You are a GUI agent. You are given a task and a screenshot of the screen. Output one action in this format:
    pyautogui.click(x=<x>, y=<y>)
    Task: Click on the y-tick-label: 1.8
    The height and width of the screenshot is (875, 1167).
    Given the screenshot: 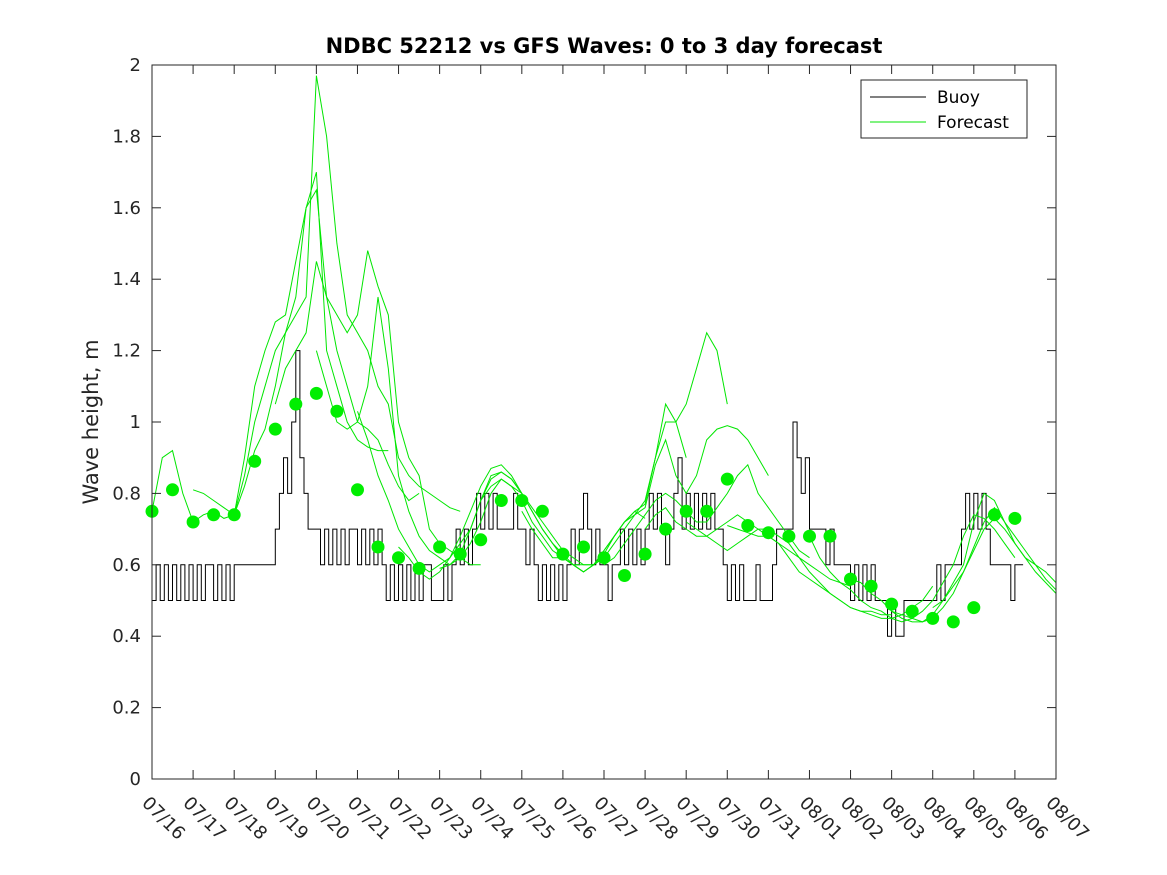 What is the action you would take?
    pyautogui.click(x=126, y=136)
    